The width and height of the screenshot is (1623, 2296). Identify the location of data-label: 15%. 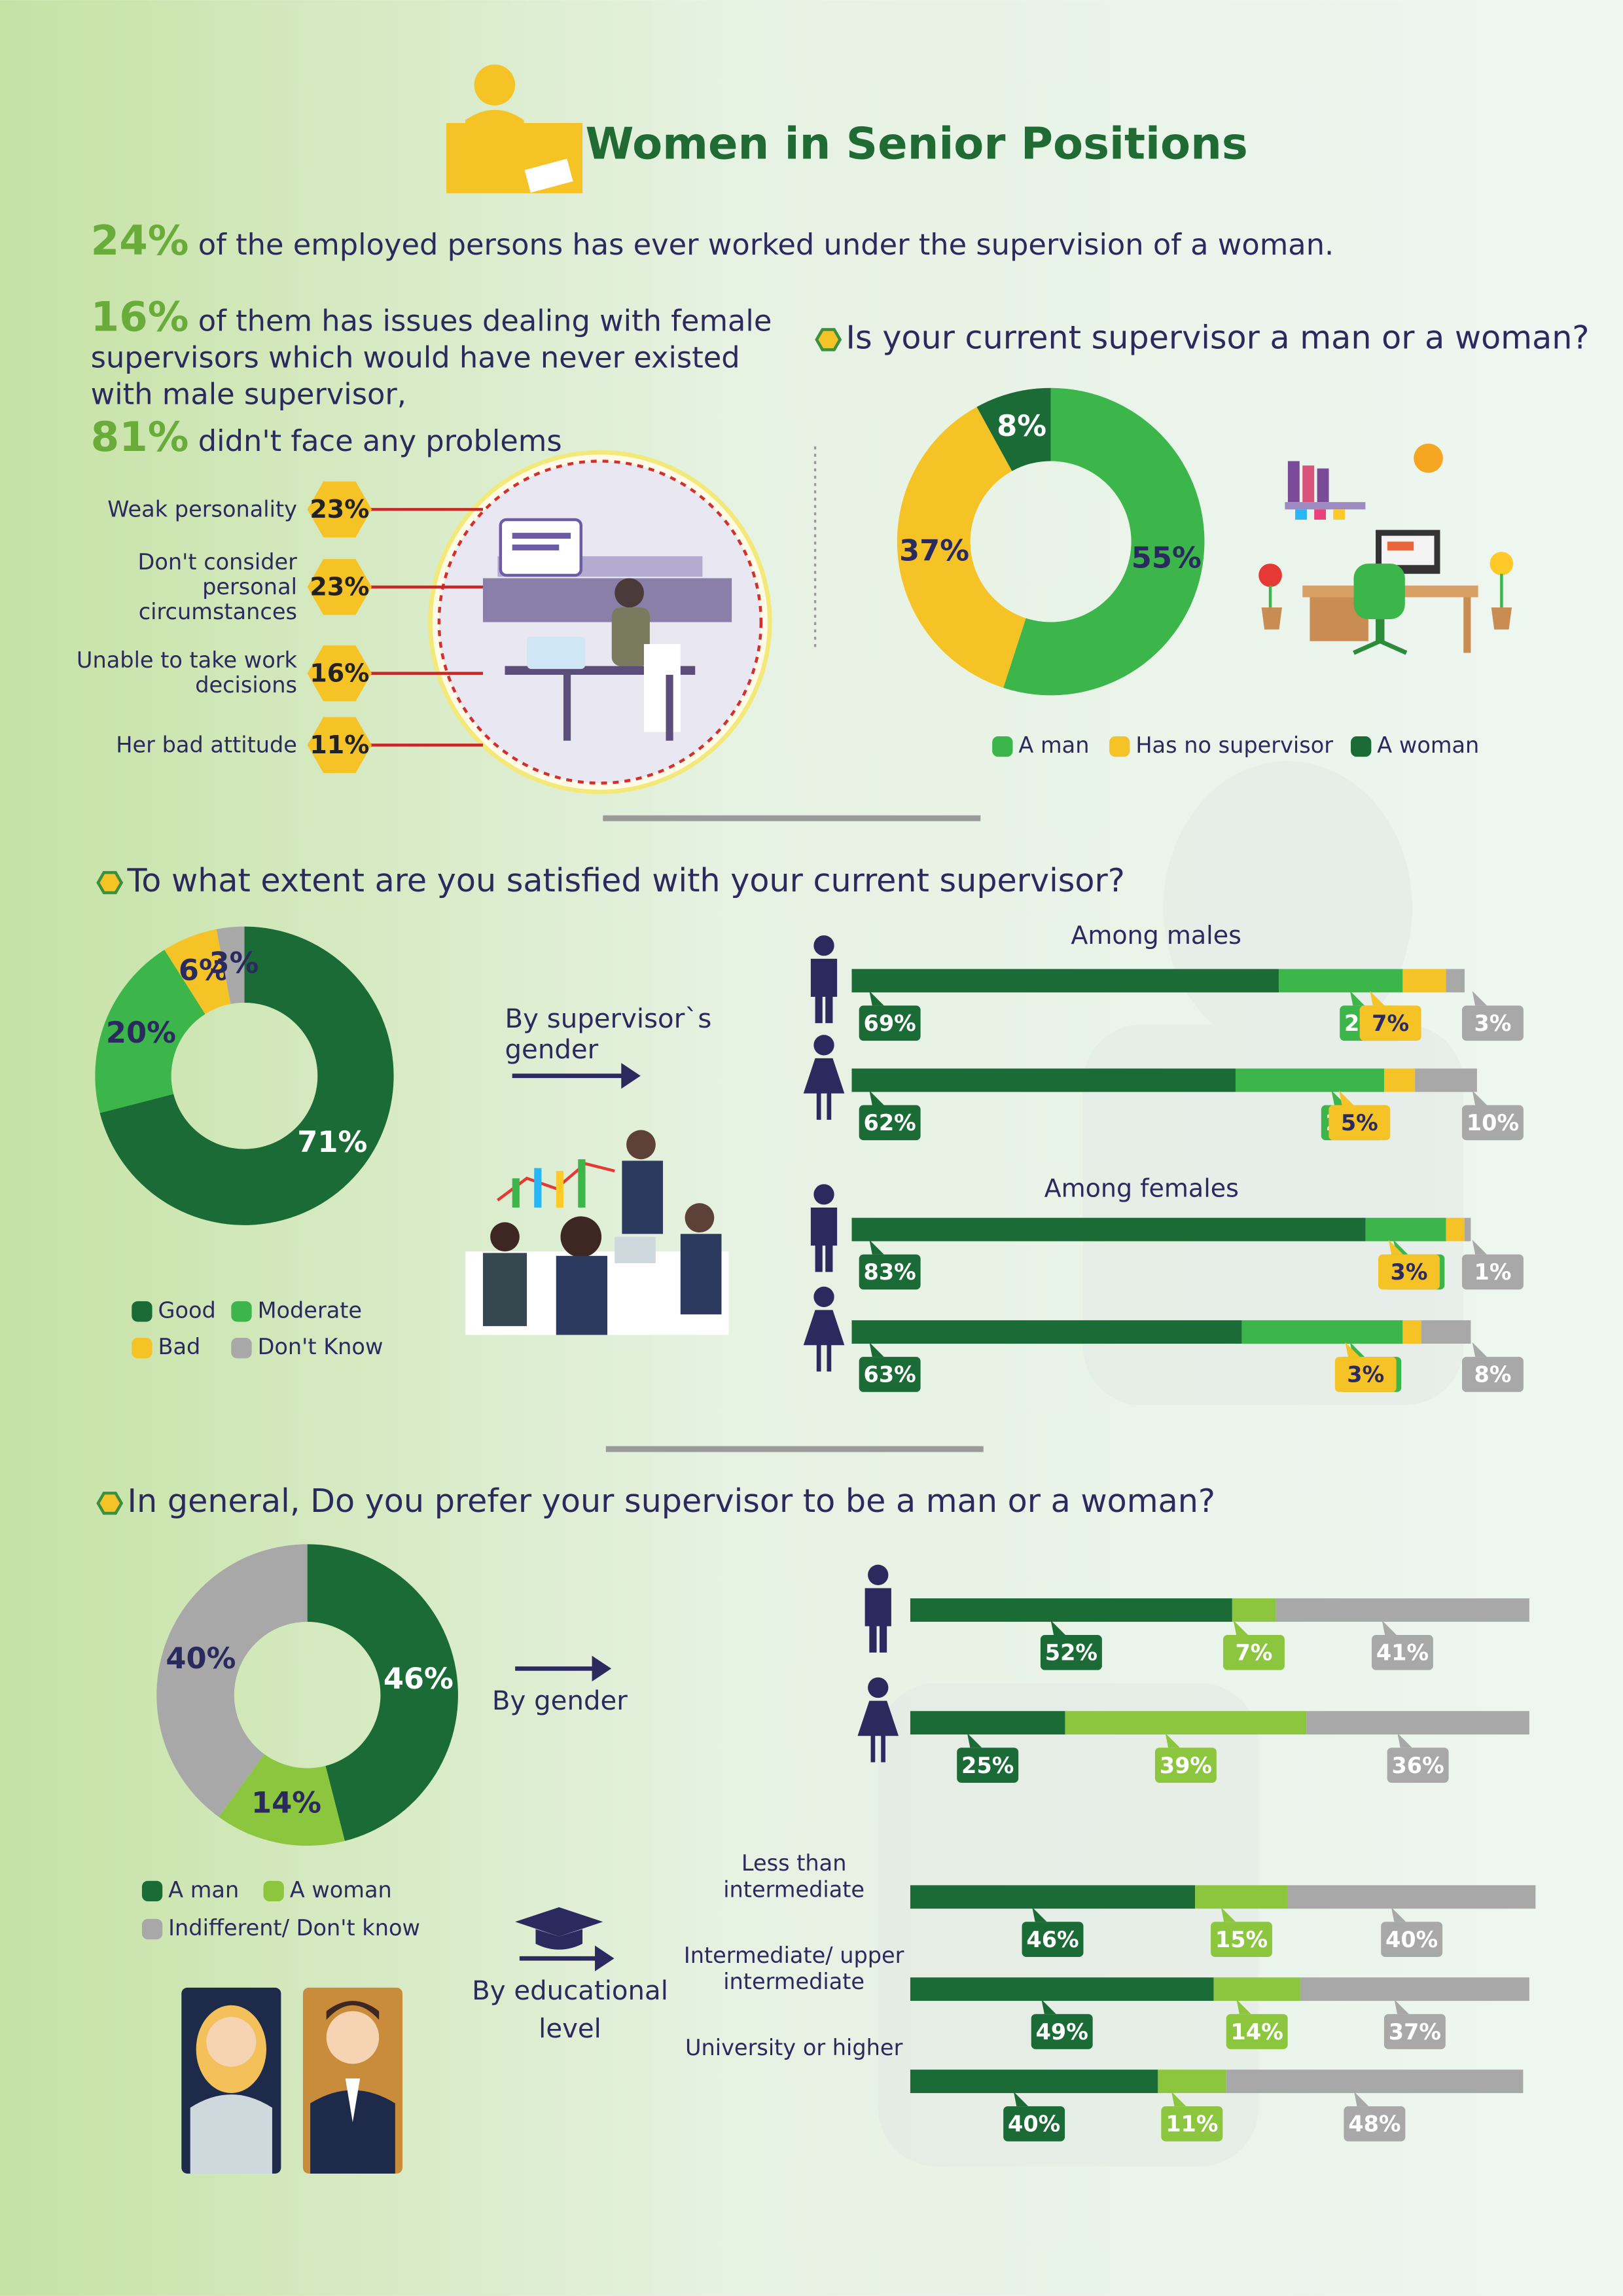
(1241, 1939).